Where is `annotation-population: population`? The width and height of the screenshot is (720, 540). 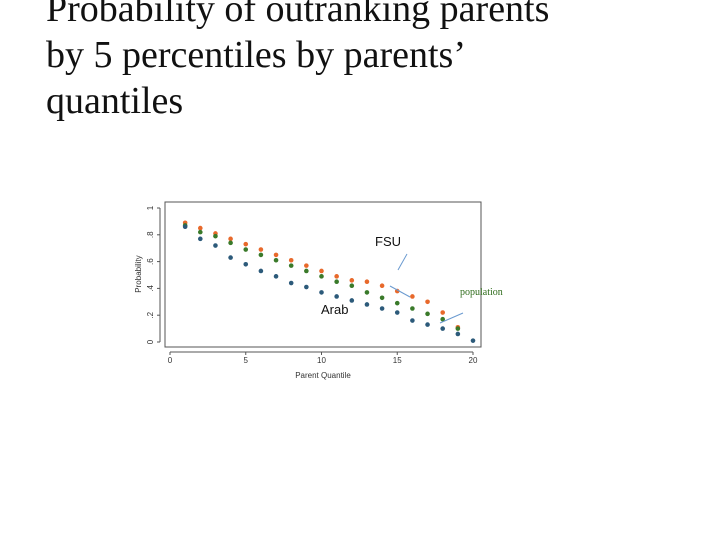
annotation-population: population is located at coordinates (481, 292).